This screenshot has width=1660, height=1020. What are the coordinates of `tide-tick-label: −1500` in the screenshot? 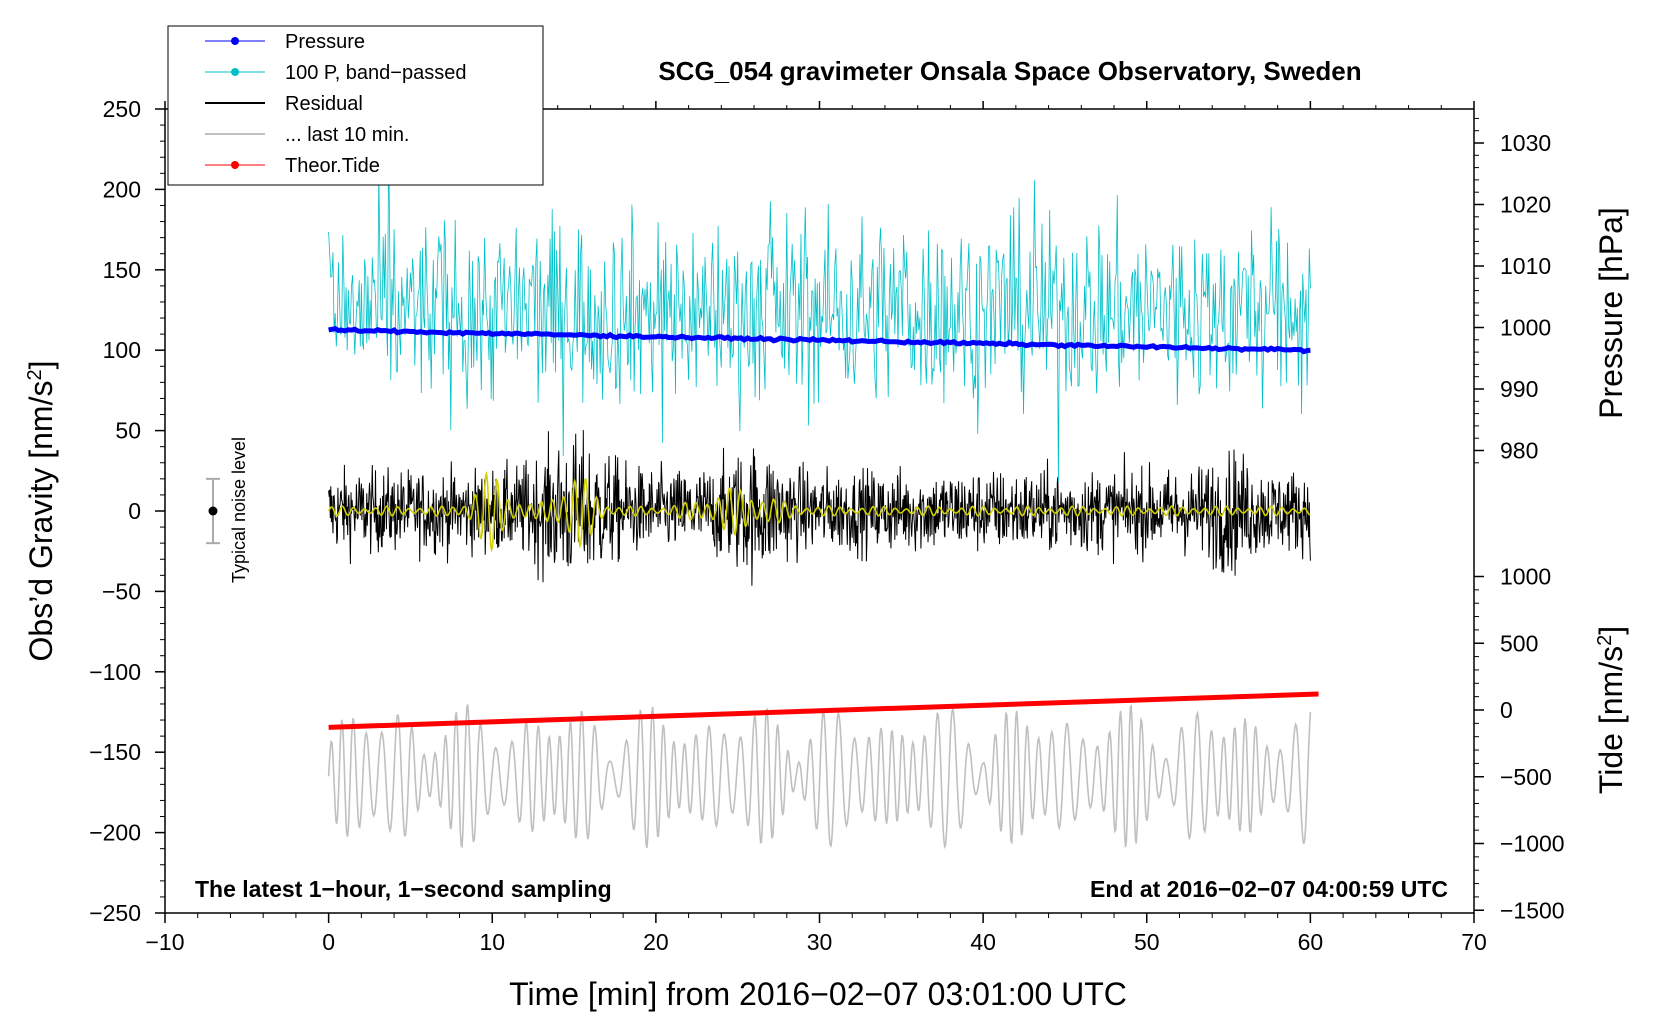 It's located at (1532, 910).